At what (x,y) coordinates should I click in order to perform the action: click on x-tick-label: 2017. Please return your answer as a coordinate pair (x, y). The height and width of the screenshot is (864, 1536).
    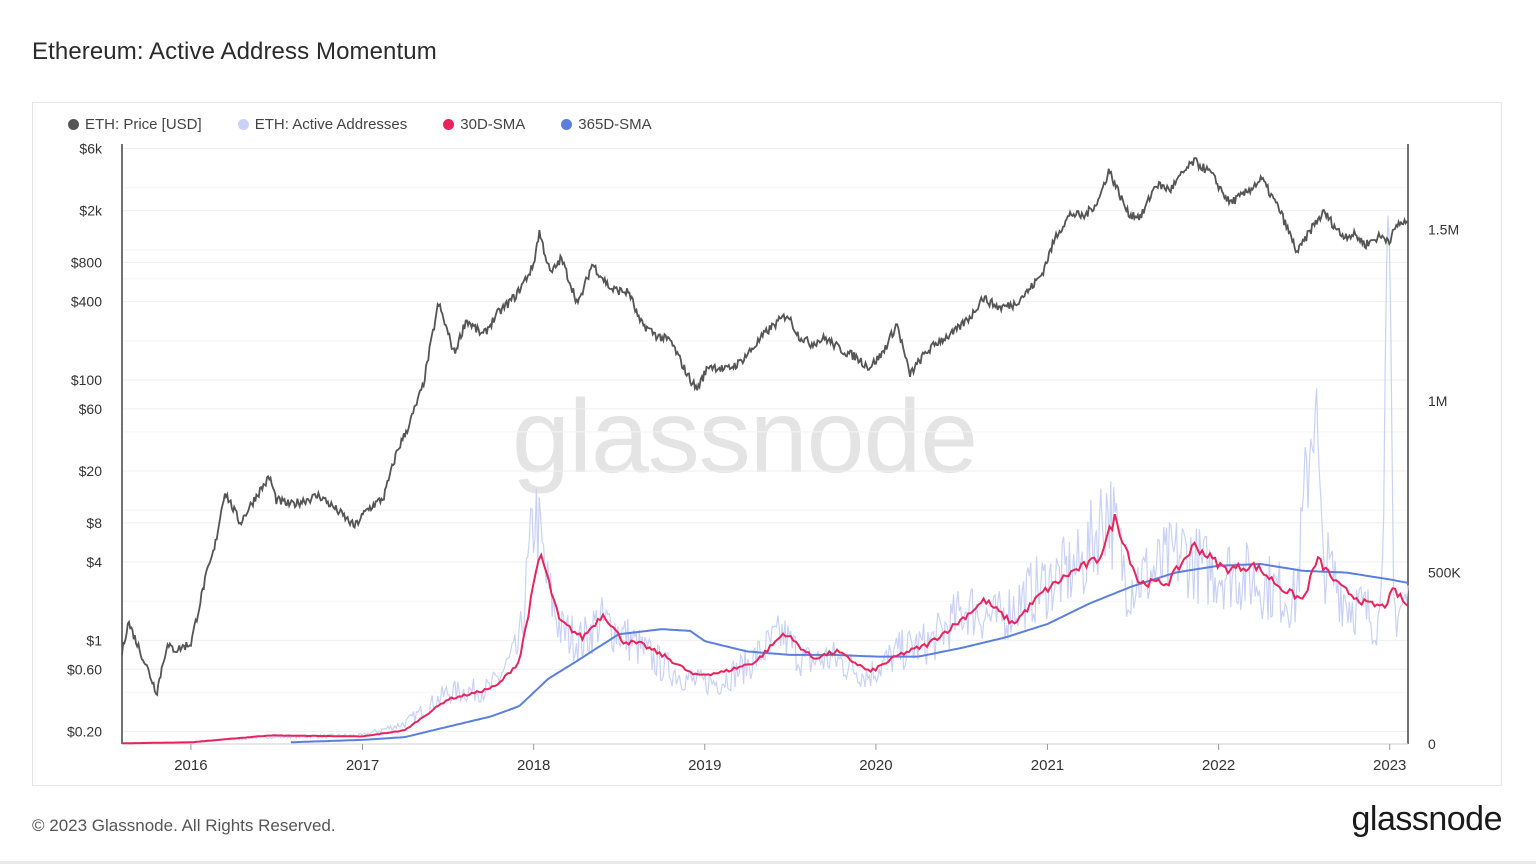
    Looking at the image, I should click on (362, 765).